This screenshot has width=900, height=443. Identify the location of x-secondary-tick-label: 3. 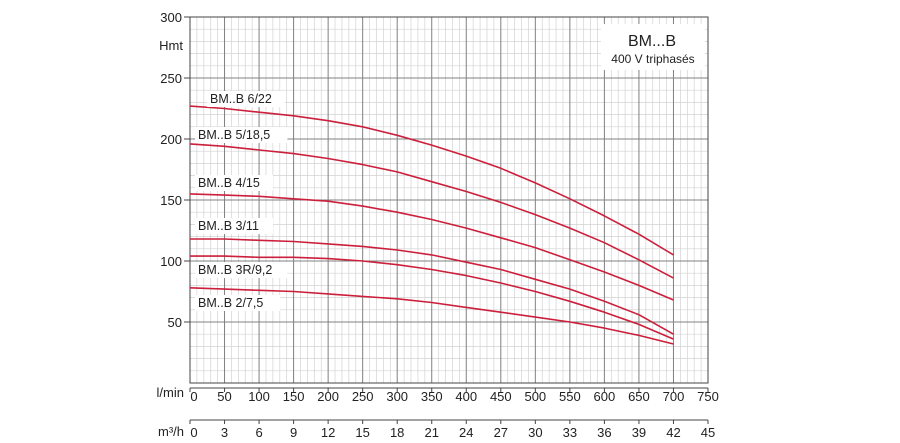
(224, 432).